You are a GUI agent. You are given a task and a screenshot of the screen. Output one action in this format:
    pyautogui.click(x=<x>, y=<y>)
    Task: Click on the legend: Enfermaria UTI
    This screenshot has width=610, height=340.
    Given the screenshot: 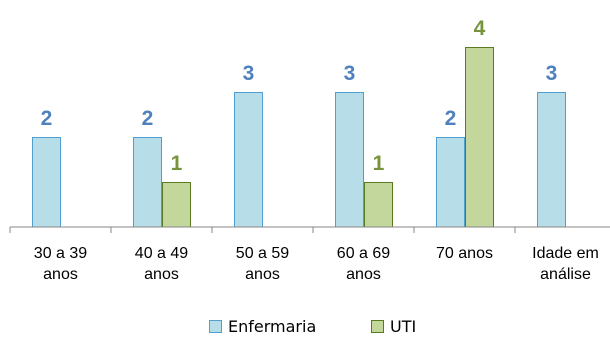 What is the action you would take?
    pyautogui.click(x=312, y=326)
    